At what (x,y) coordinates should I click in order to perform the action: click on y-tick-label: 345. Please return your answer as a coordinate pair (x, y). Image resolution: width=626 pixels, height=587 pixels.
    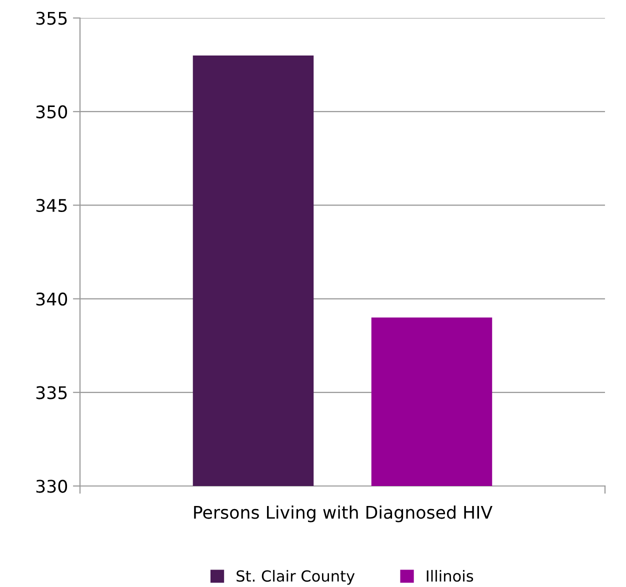
    Looking at the image, I should click on (51, 205).